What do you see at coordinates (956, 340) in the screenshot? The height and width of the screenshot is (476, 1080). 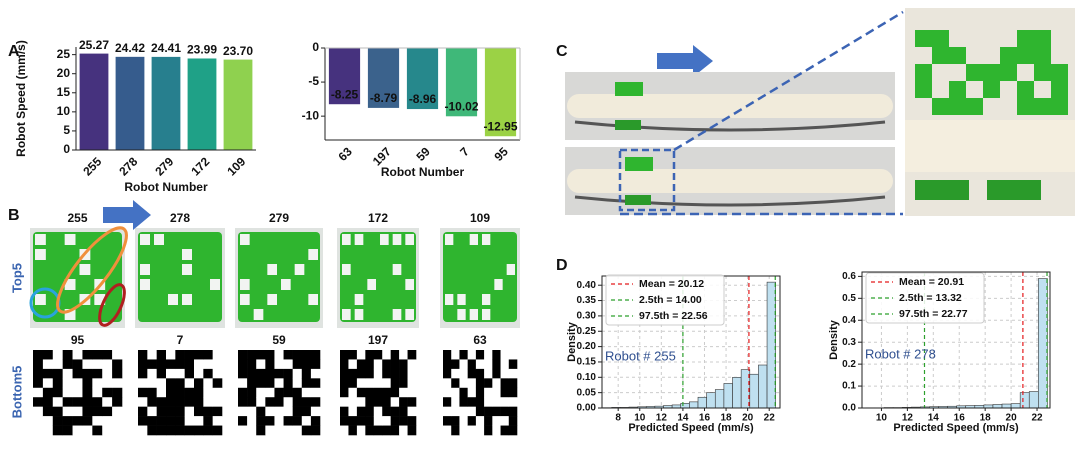 I see `axes-frame` at bounding box center [956, 340].